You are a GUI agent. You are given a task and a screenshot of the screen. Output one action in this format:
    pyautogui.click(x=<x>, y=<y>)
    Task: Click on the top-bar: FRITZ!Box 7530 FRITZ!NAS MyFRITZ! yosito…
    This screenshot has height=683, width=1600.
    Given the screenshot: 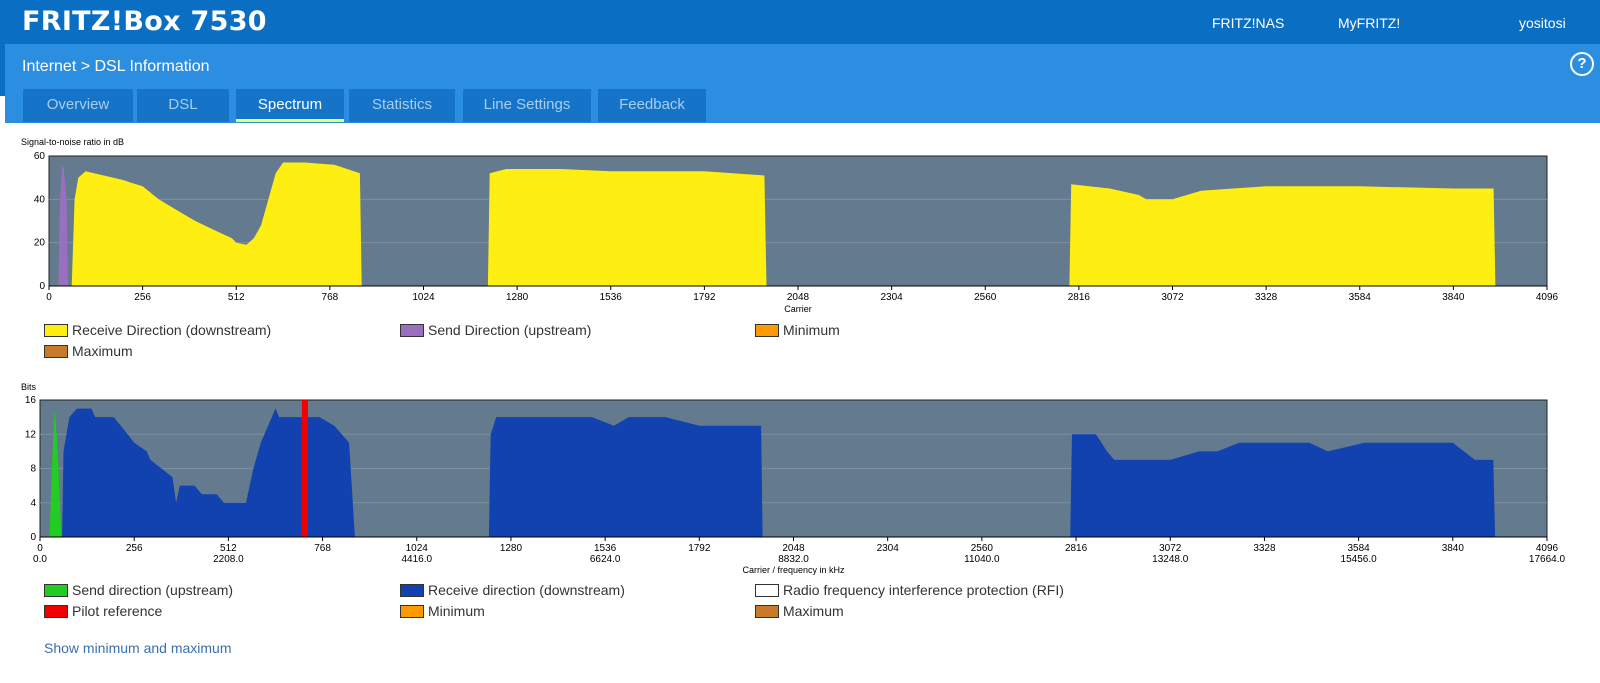 What is the action you would take?
    pyautogui.click(x=800, y=22)
    